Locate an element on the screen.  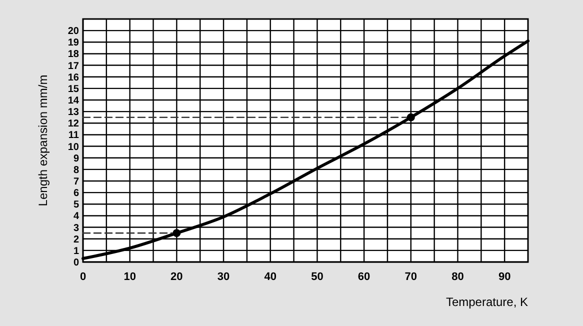
y-tick-label: 5 is located at coordinates (76, 205).